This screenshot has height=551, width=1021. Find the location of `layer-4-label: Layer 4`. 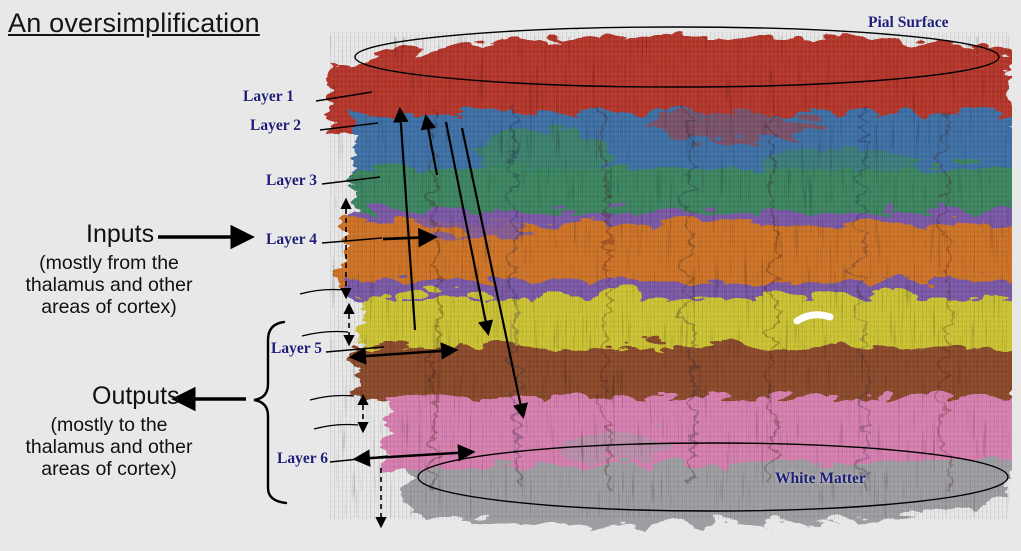

layer-4-label: Layer 4 is located at coordinates (291, 239).